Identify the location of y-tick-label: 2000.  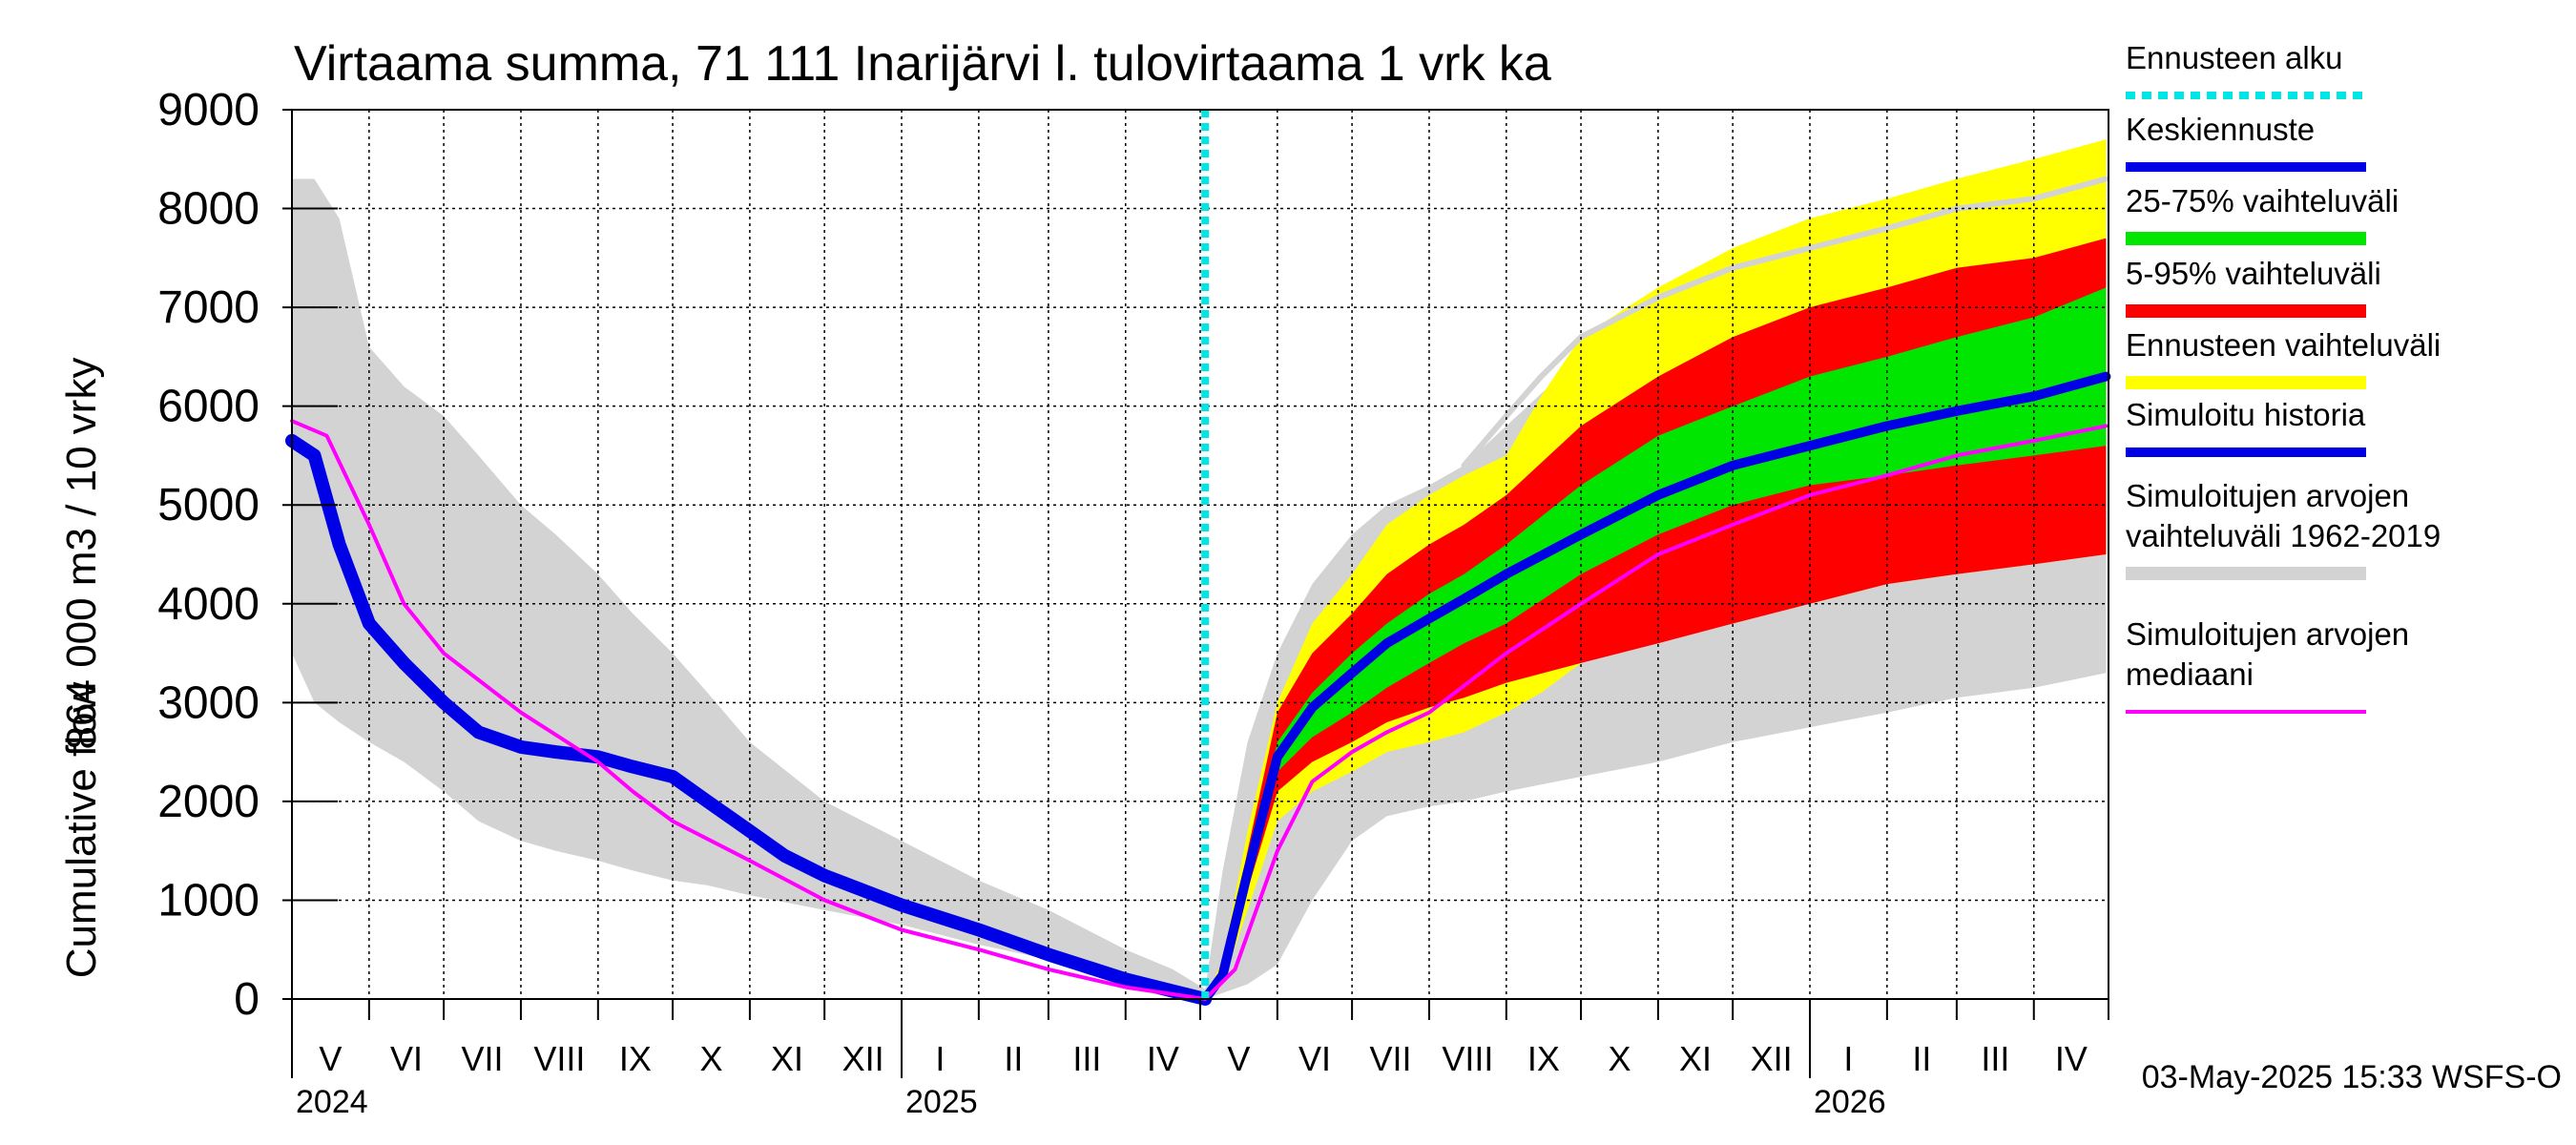
(208, 802).